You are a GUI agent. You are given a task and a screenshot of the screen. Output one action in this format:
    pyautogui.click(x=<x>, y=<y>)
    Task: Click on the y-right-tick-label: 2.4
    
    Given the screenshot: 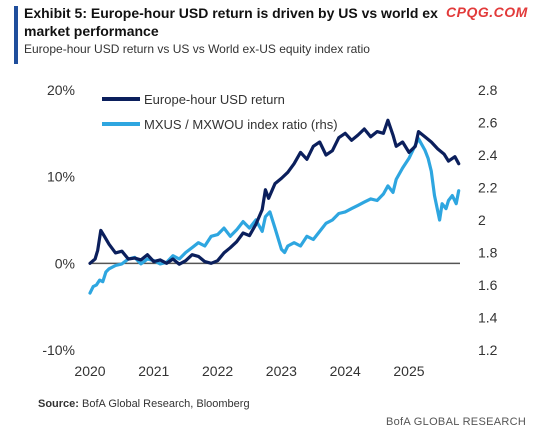 What is the action you would take?
    pyautogui.click(x=488, y=155)
    